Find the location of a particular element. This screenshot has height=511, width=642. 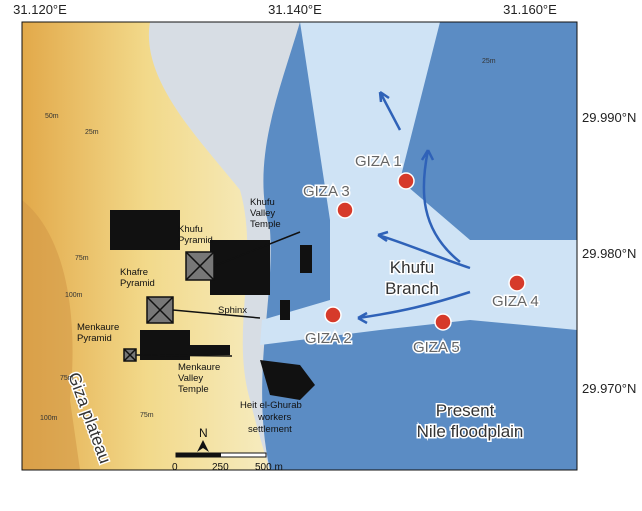

feature-label: Khafre Pyramid is located at coordinates (137, 278).